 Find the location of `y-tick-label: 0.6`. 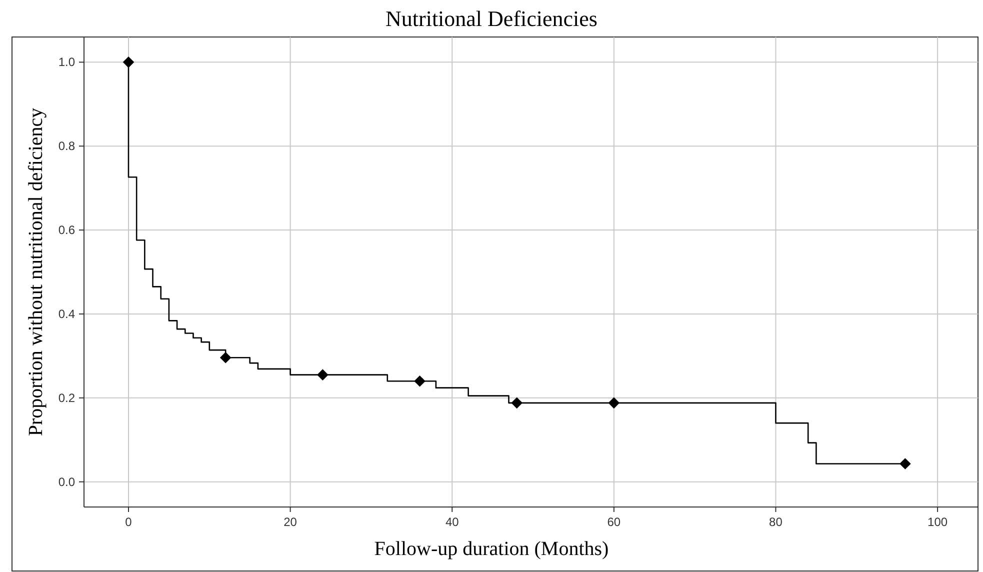

y-tick-label: 0.6 is located at coordinates (67, 230).